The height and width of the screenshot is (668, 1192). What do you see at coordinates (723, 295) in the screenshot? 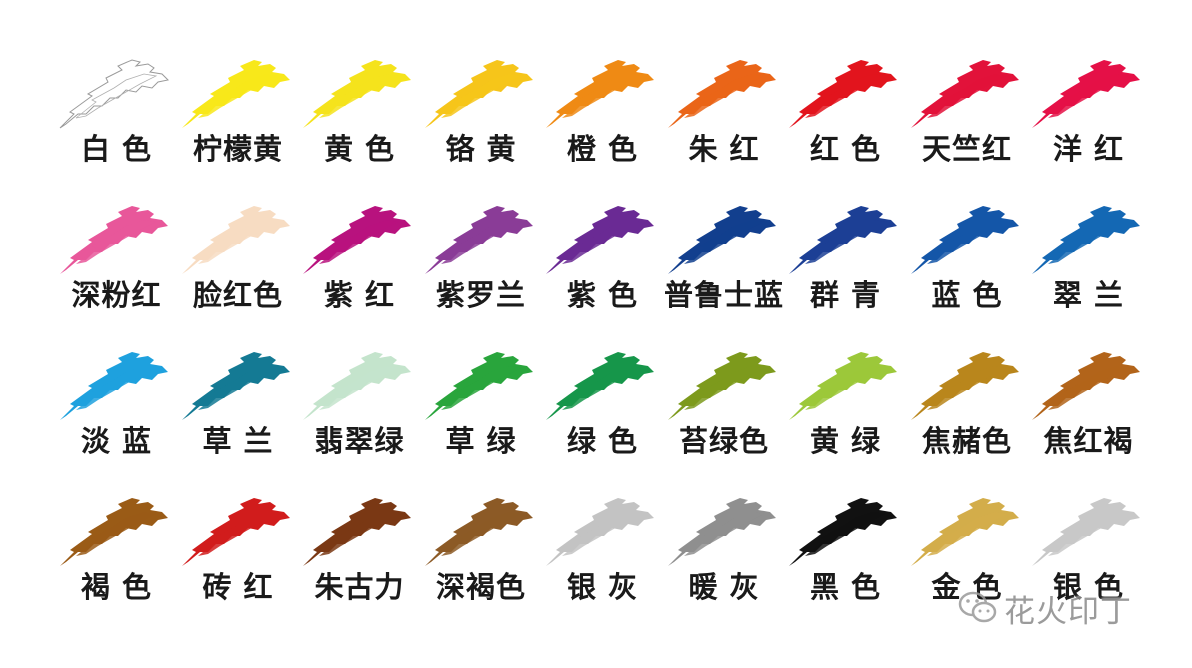
I see `color-label: 普鲁士蓝` at bounding box center [723, 295].